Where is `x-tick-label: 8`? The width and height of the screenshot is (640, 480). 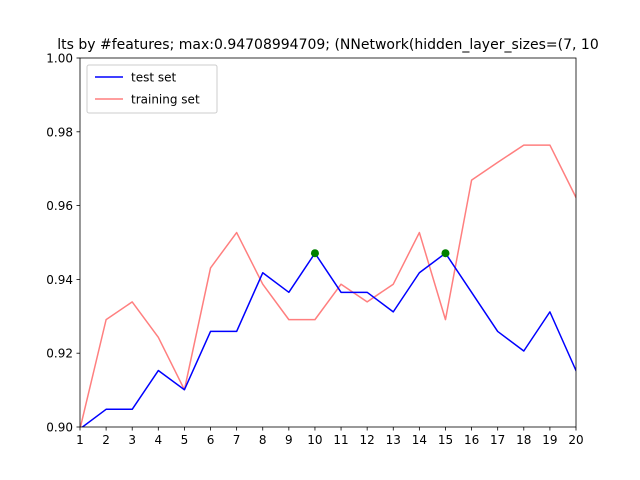 x-tick-label: 8 is located at coordinates (263, 440).